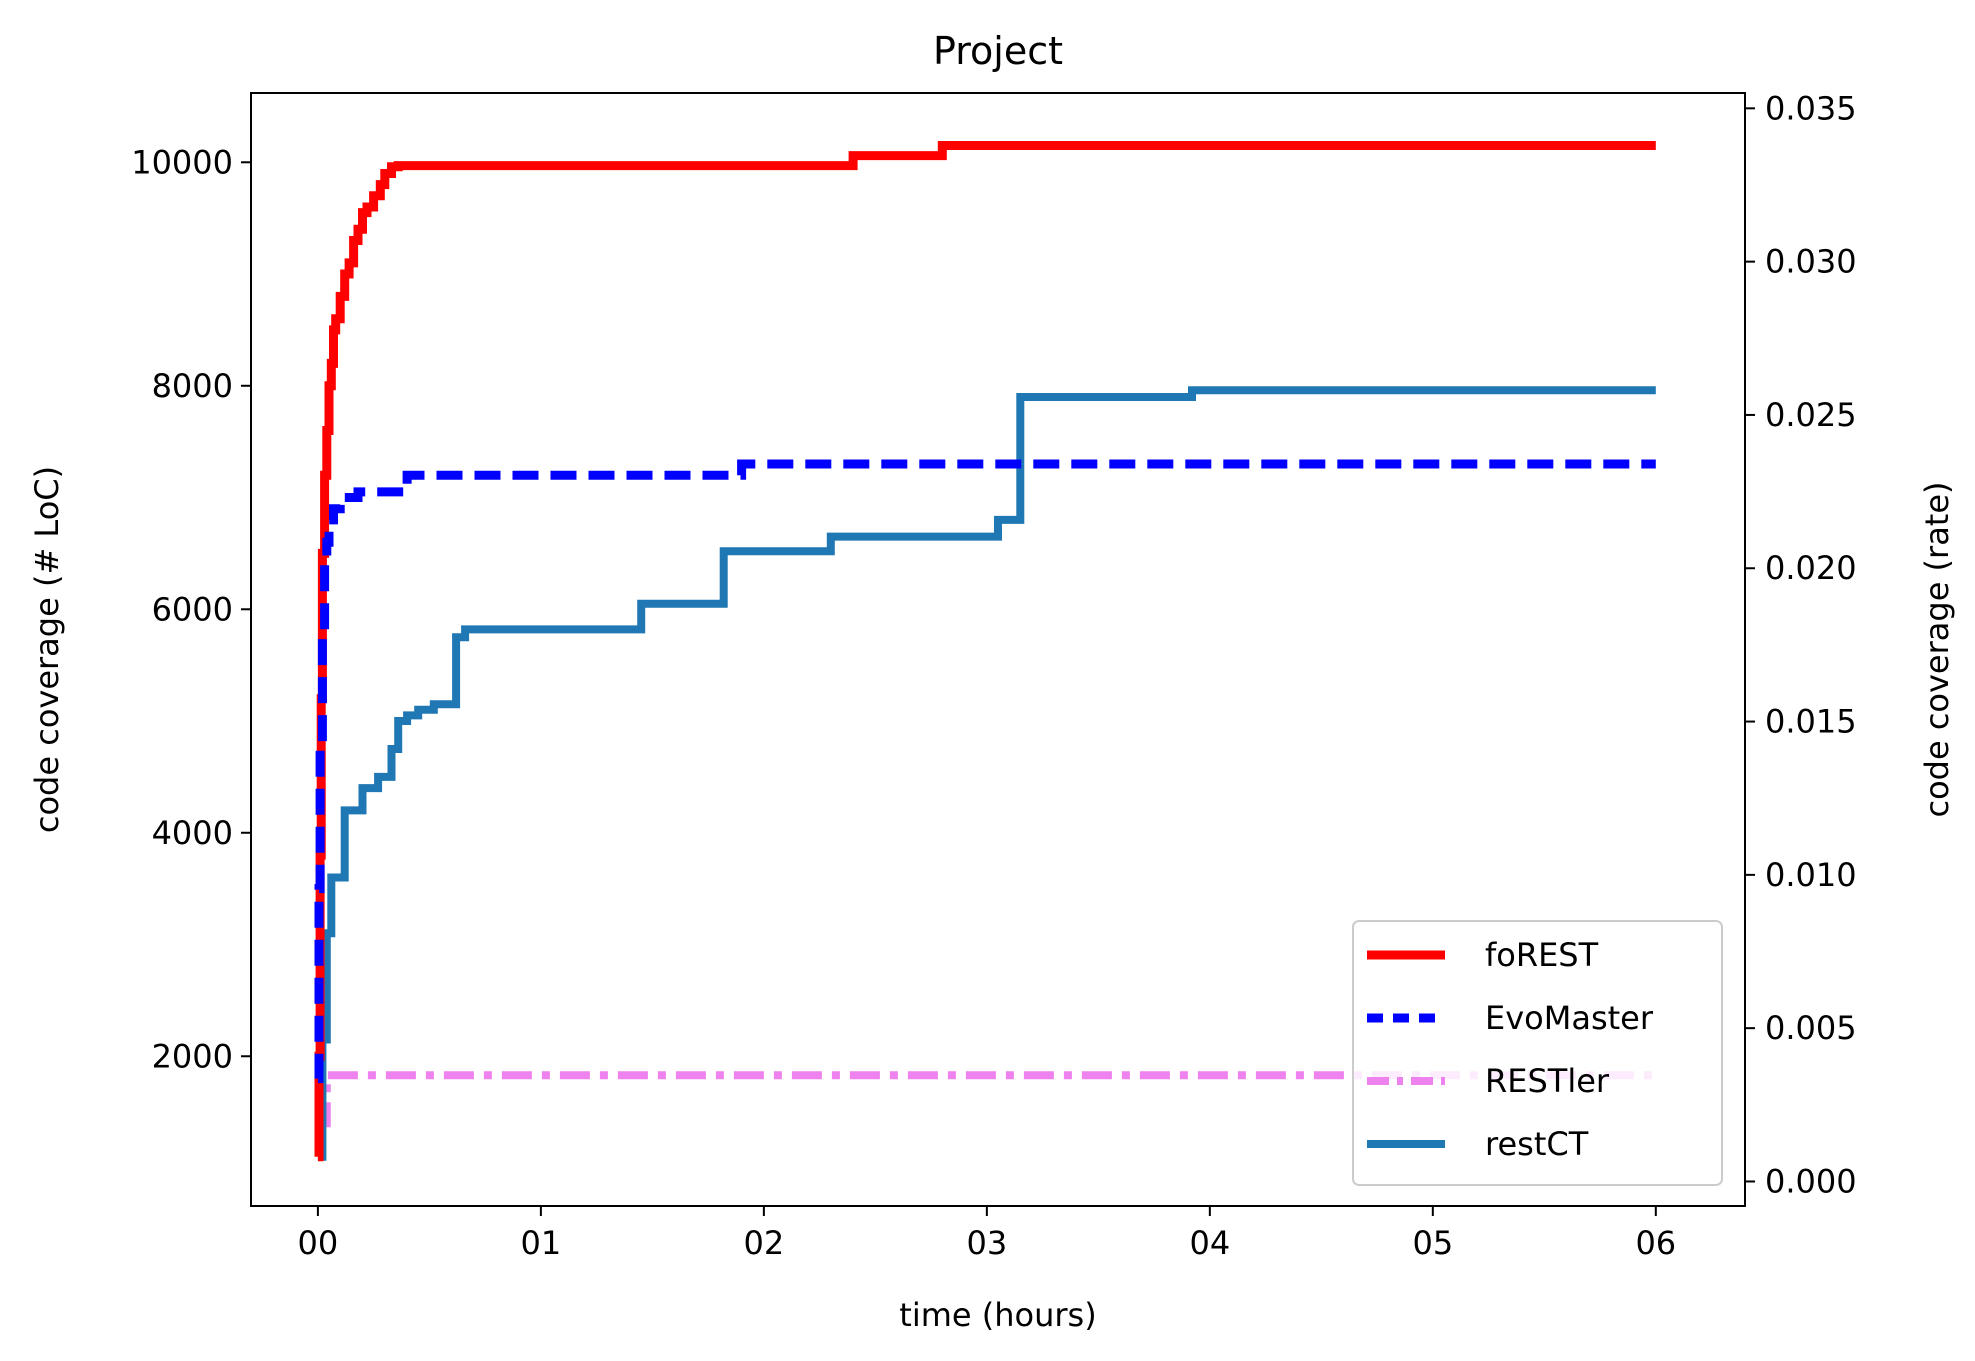  Describe the element at coordinates (1569, 1018) in the screenshot. I see `legend-label: EvoMaster` at that location.